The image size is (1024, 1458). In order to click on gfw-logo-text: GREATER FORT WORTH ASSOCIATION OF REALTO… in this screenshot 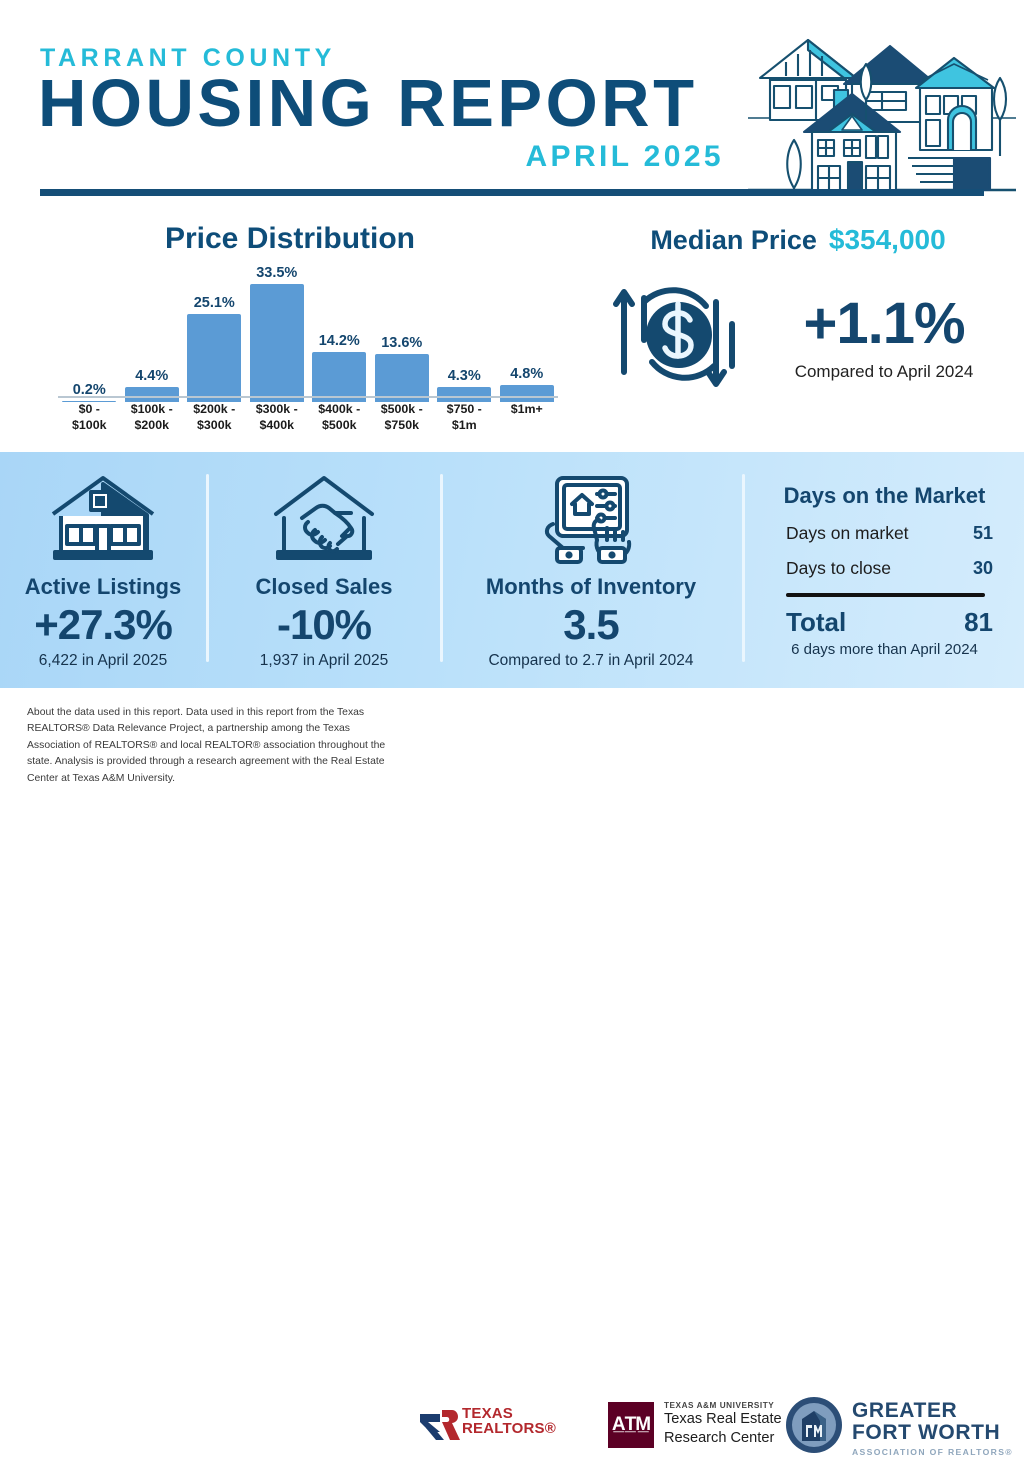, I will do `click(932, 1428)`.